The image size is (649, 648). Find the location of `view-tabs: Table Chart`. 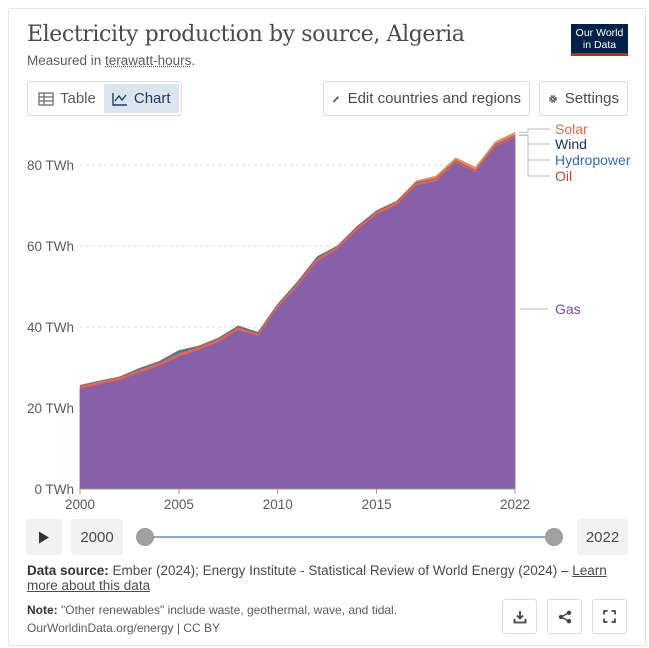

view-tabs: Table Chart is located at coordinates (104, 98).